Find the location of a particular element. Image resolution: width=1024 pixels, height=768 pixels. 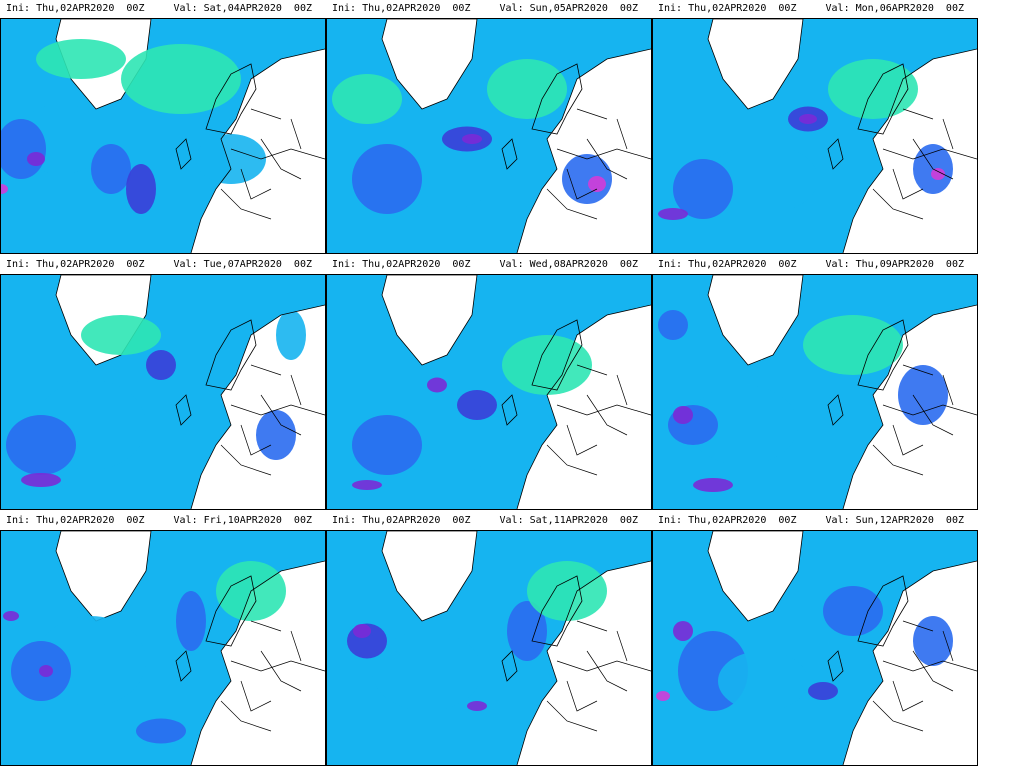

valid-time-label: Val: Fri,10APR2020 00Z is located at coordinates (242, 520).